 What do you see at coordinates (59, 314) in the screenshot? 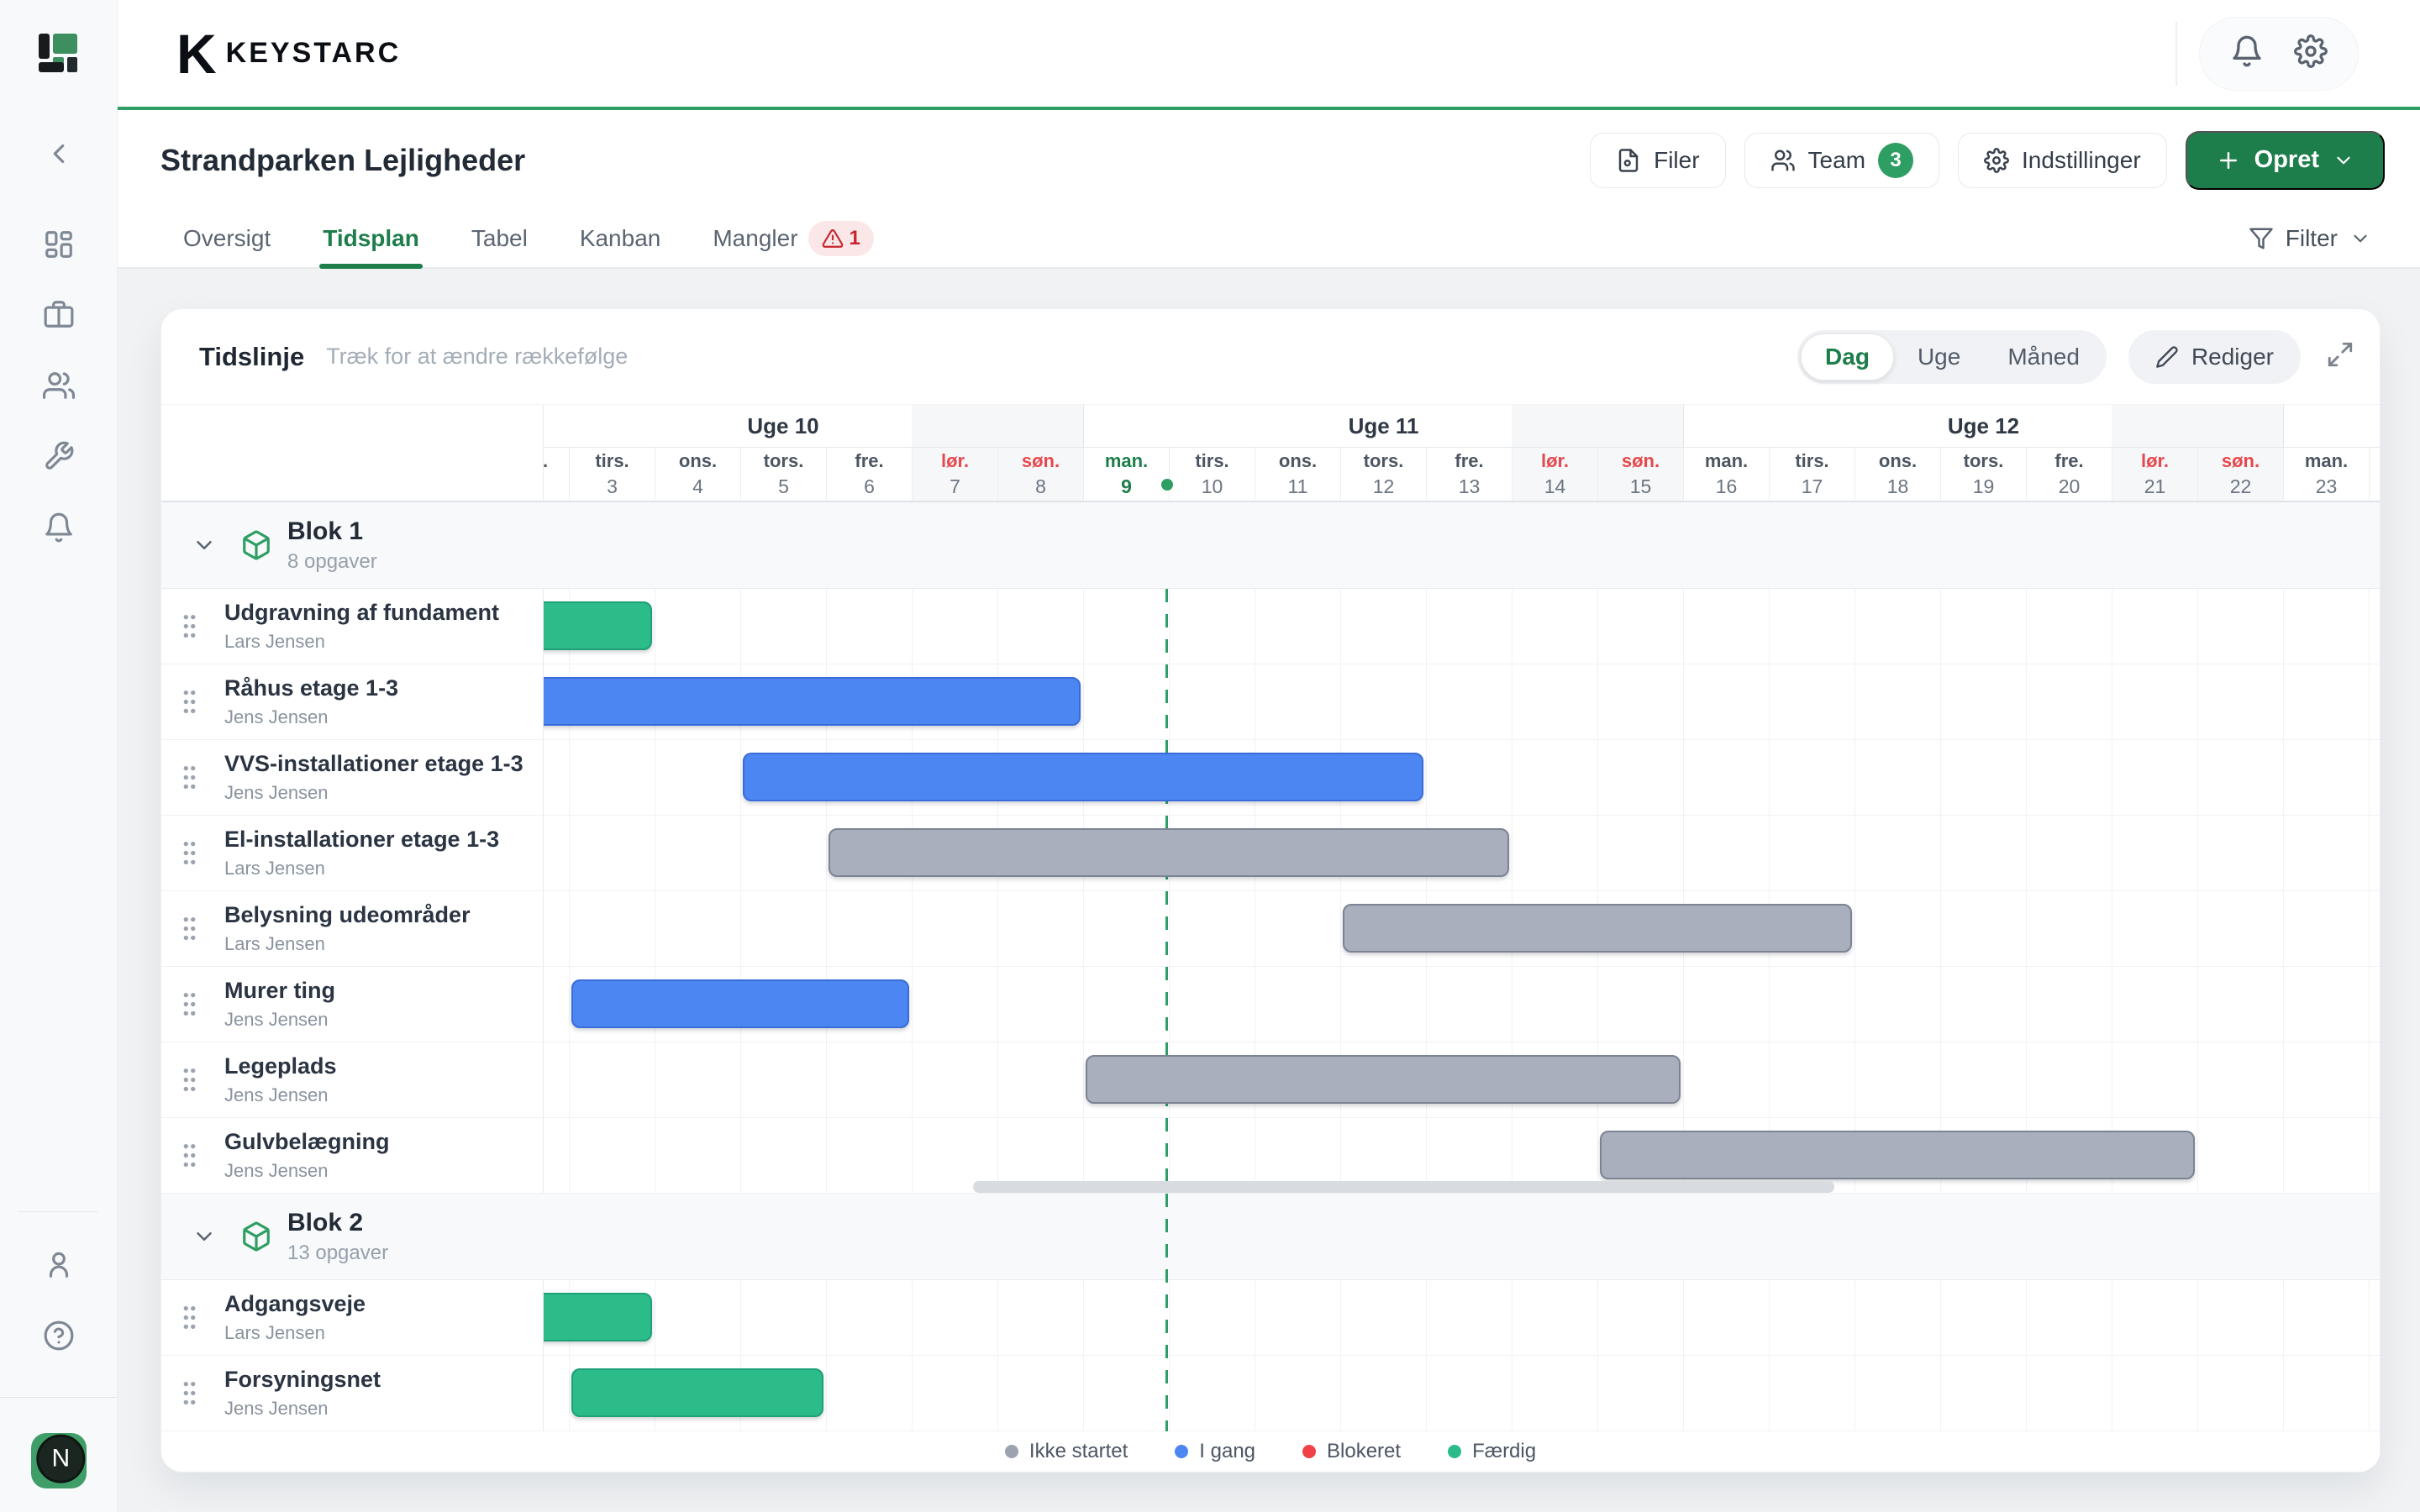
I see `sidebar-item-projects` at bounding box center [59, 314].